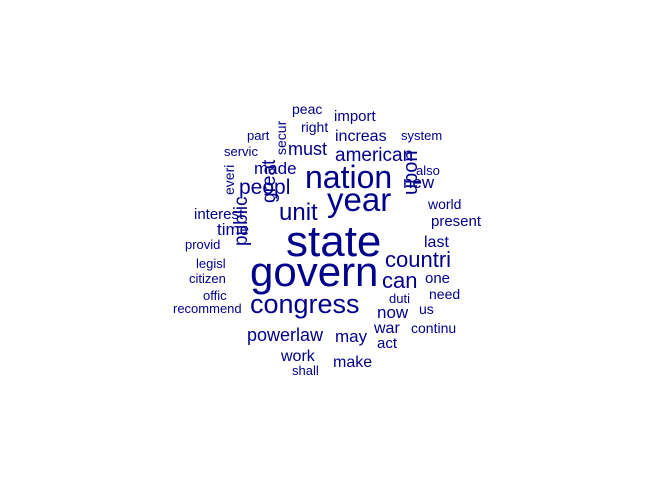  What do you see at coordinates (305, 304) in the screenshot?
I see `word-congress: congress` at bounding box center [305, 304].